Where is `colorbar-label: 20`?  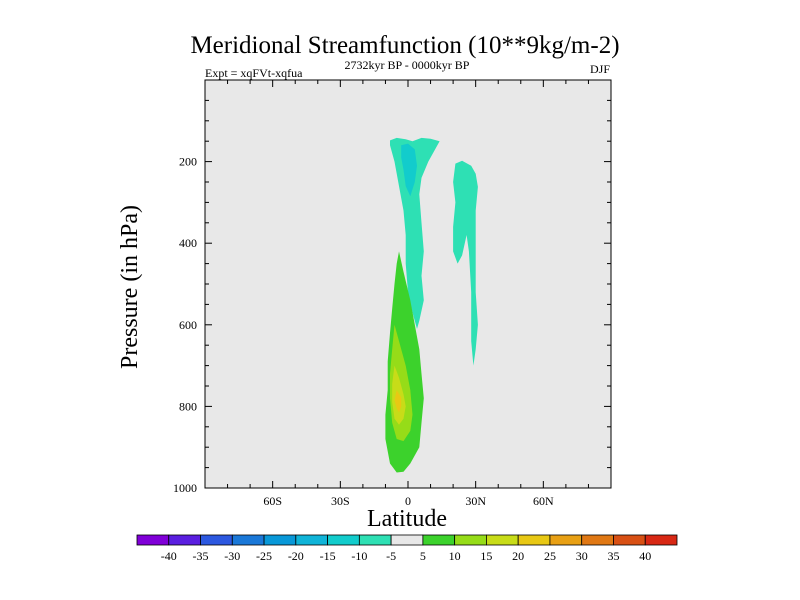
colorbar-label: 20 is located at coordinates (518, 556).